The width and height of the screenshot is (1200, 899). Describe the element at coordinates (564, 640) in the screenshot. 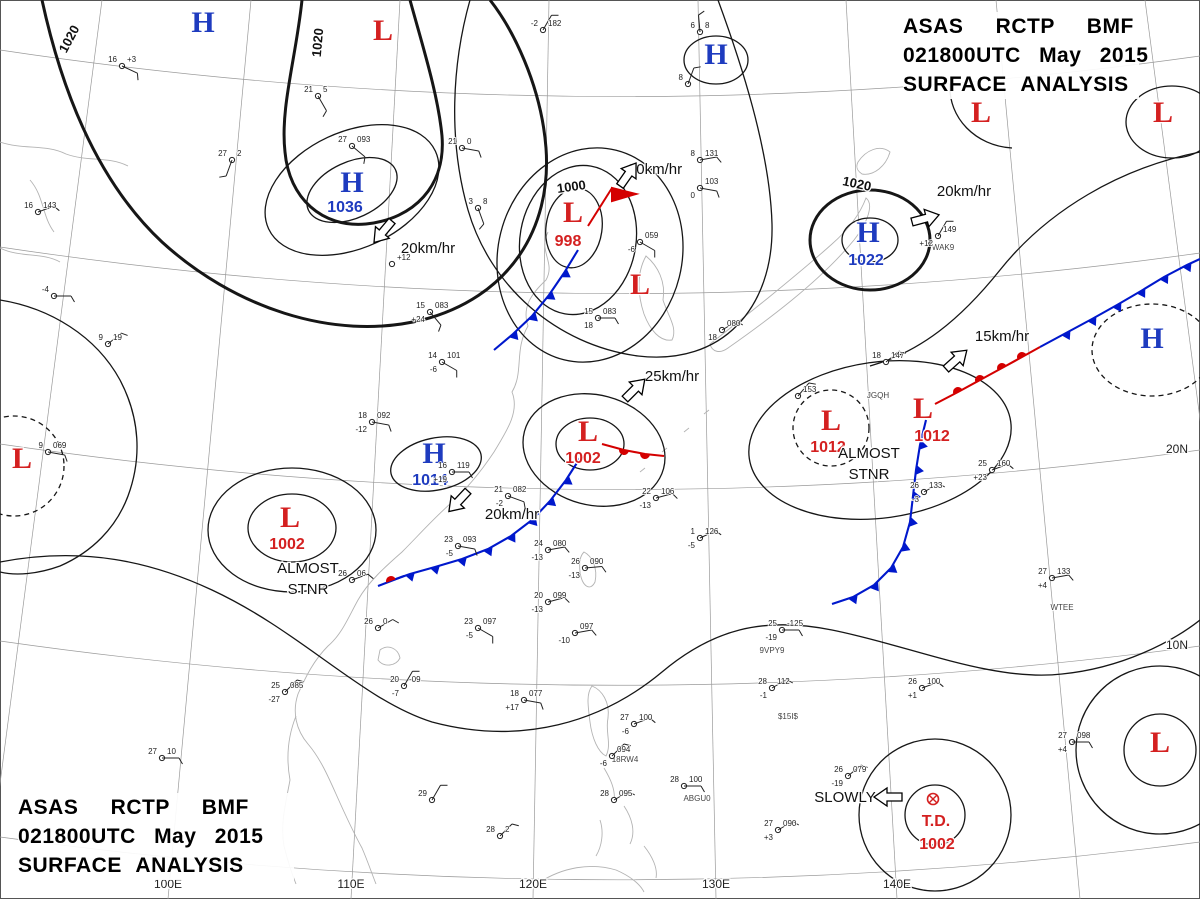

I see `station-value-bottomleft: -10` at that location.